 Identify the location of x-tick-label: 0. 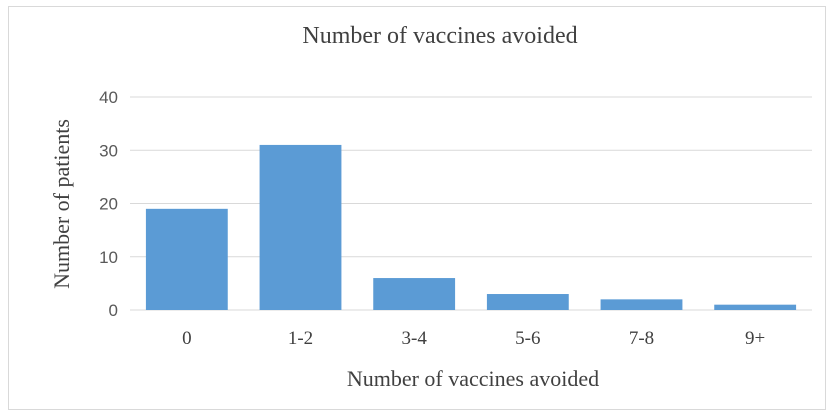
(187, 338).